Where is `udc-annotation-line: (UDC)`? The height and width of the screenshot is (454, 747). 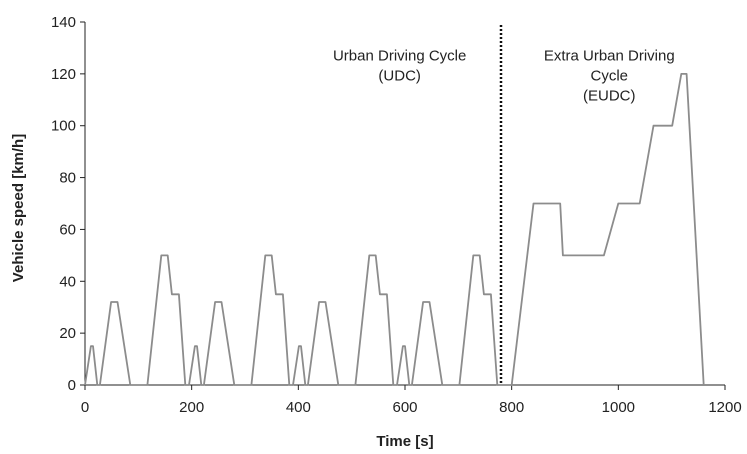
udc-annotation-line: (UDC) is located at coordinates (399, 76).